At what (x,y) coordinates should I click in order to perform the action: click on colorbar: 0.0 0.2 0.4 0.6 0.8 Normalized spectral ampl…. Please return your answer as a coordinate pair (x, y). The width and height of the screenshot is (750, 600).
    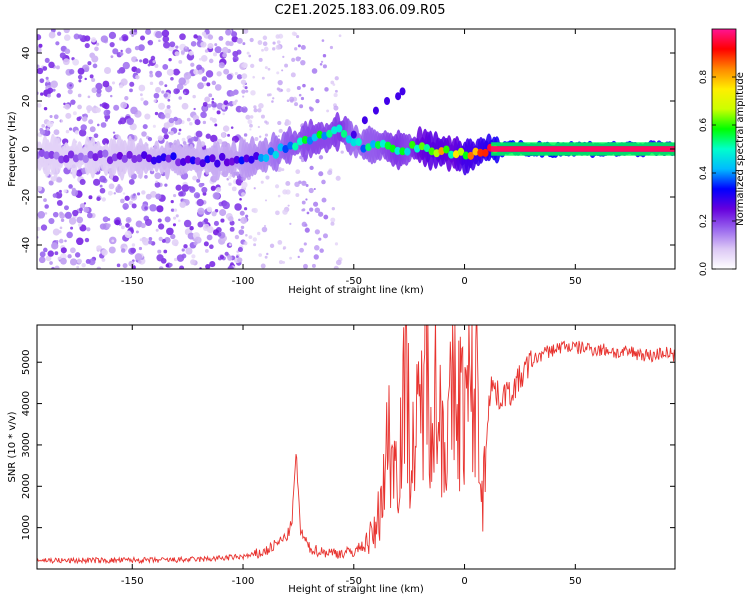
    Looking at the image, I should click on (722, 152).